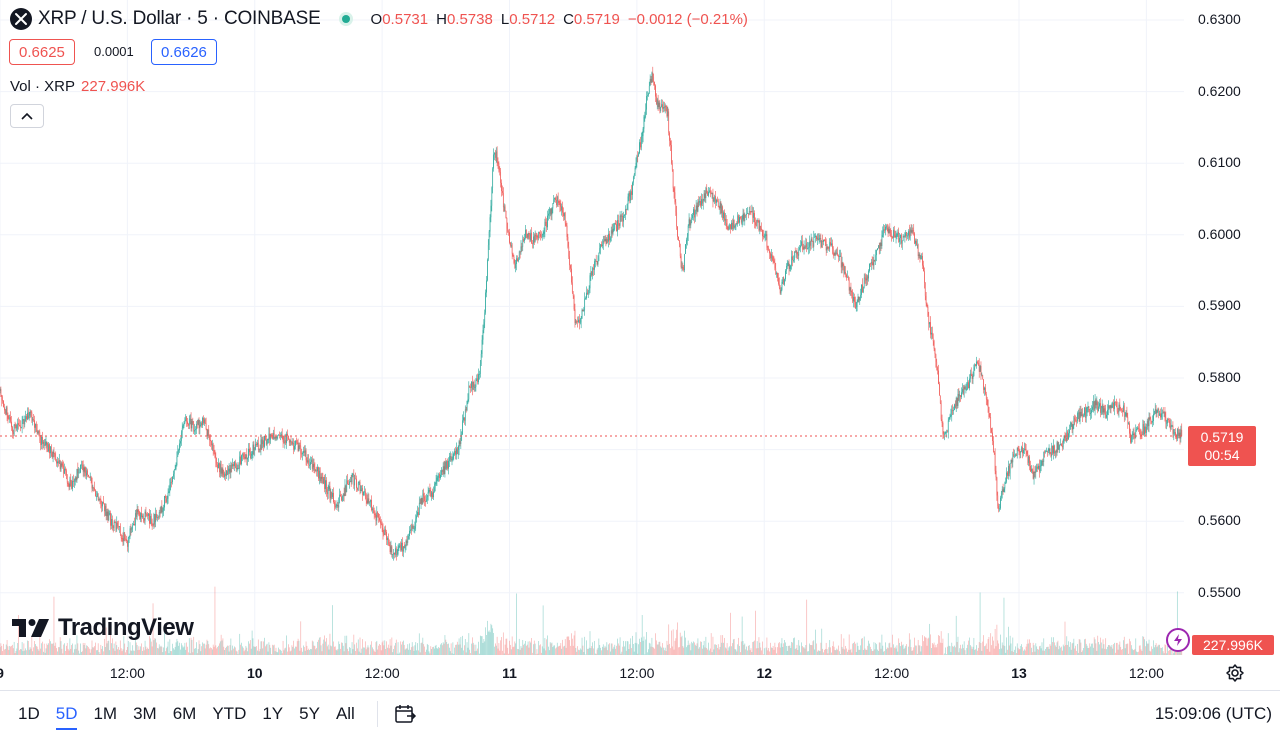 The image size is (1280, 737). Describe the element at coordinates (185, 714) in the screenshot. I see `range-6m-button: 6M` at that location.